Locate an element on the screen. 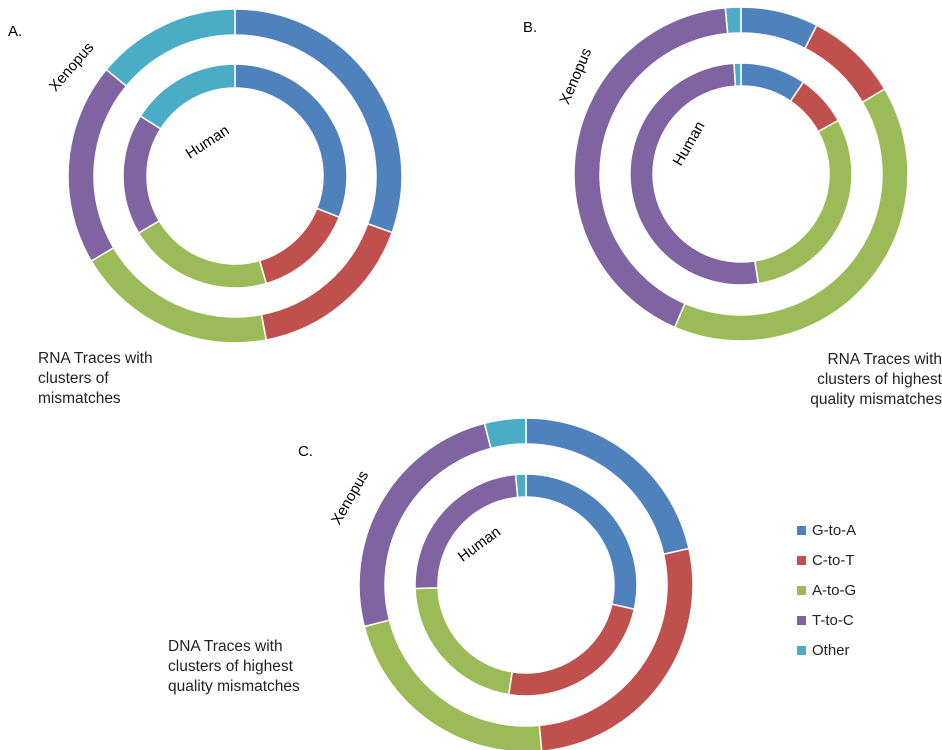 The height and width of the screenshot is (750, 942). caption-line: mismatches is located at coordinates (79, 398).